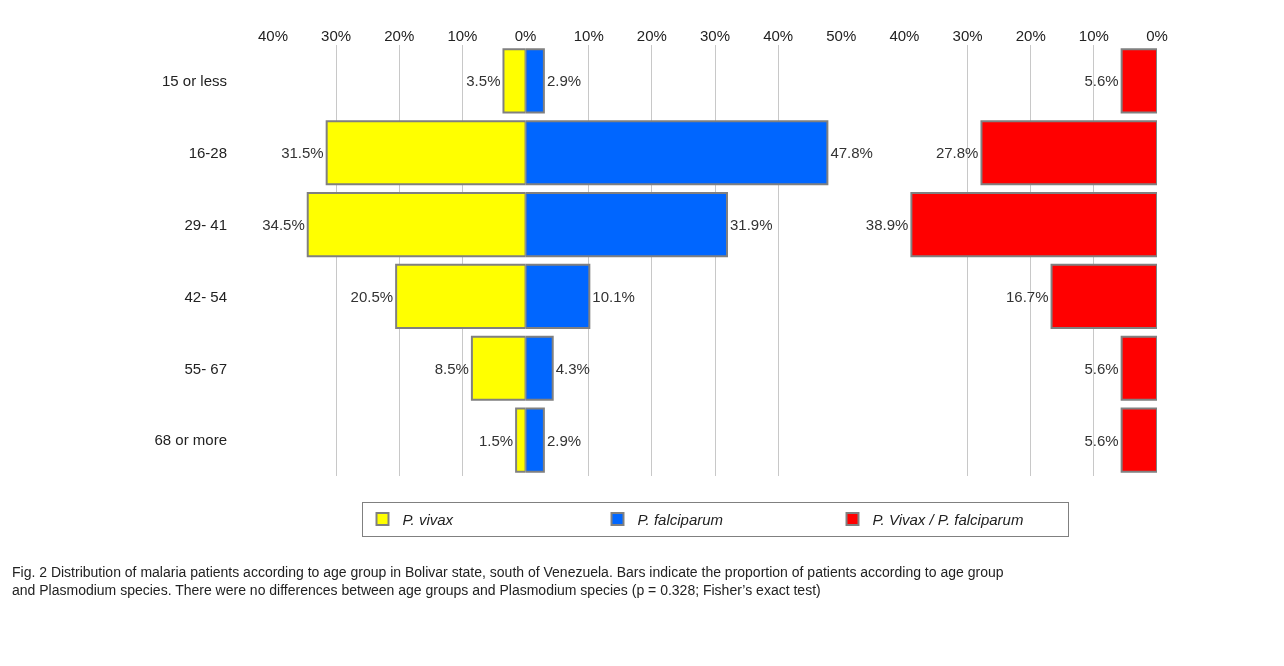 This screenshot has width=1284, height=666. I want to click on data-label: 27.8%, so click(957, 153).